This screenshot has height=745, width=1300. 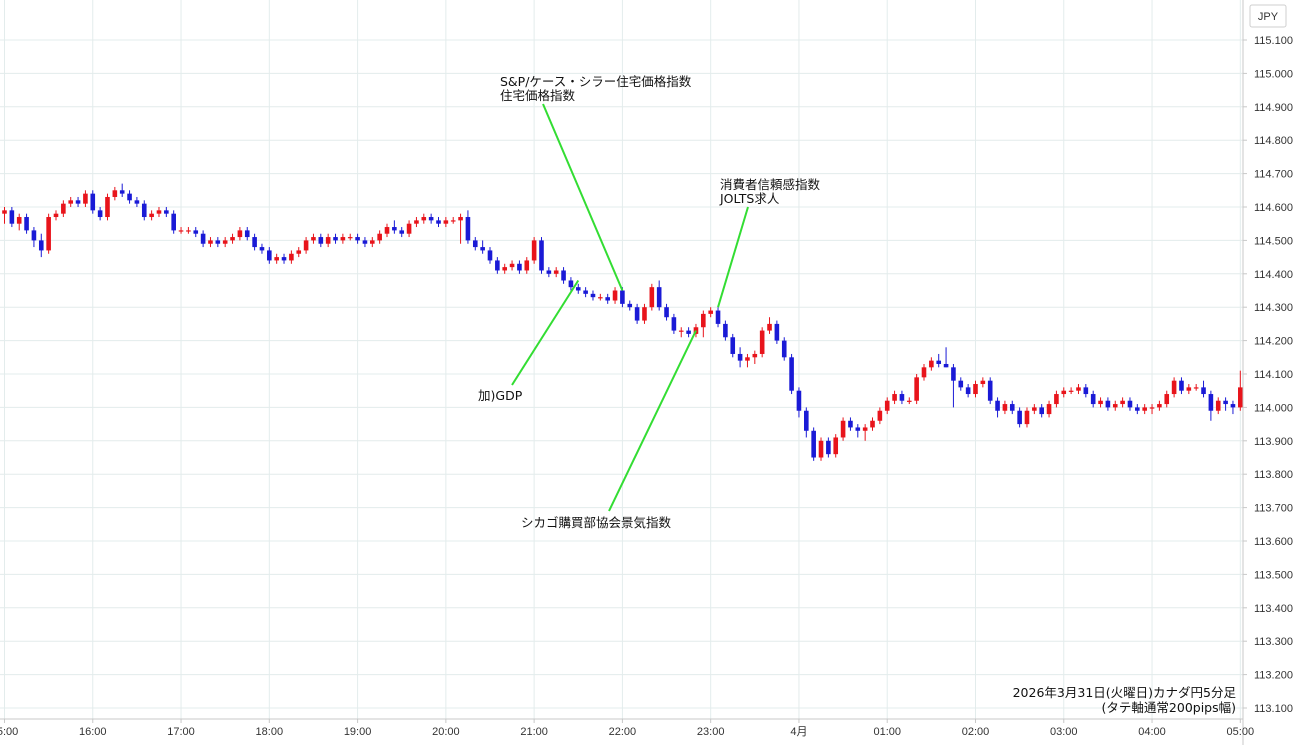 What do you see at coordinates (1273, 208) in the screenshot?
I see `y-tick-label: 114.600` at bounding box center [1273, 208].